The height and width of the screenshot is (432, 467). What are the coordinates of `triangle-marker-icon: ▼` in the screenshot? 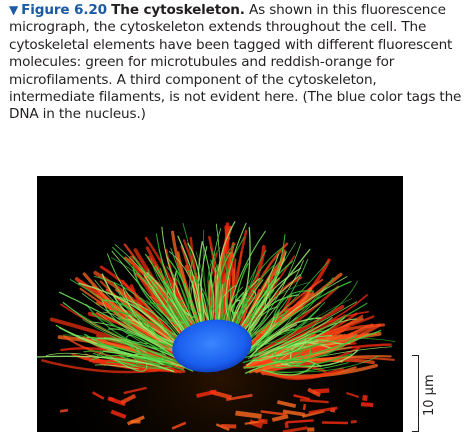 It's located at (14, 10).